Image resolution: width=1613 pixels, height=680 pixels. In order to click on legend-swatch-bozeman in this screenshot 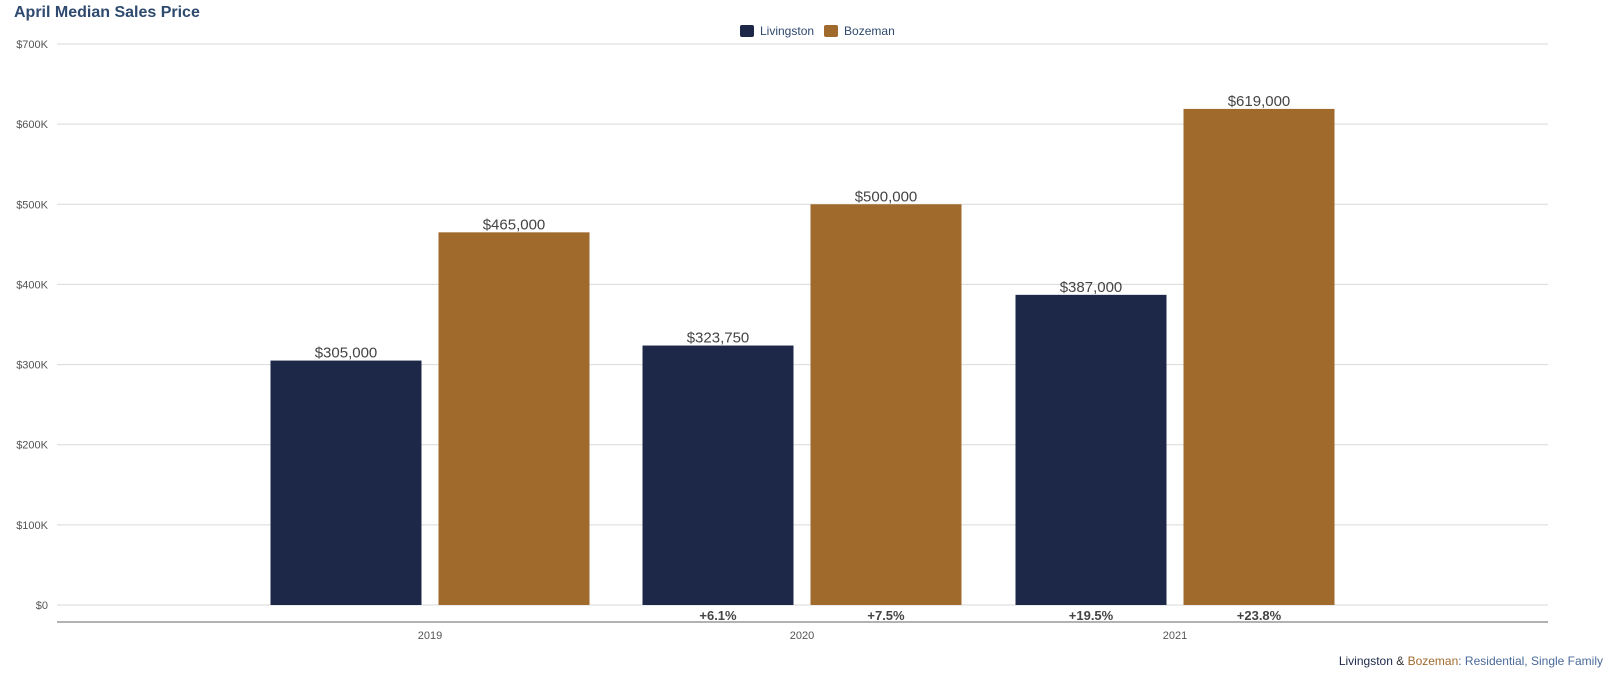, I will do `click(831, 31)`.